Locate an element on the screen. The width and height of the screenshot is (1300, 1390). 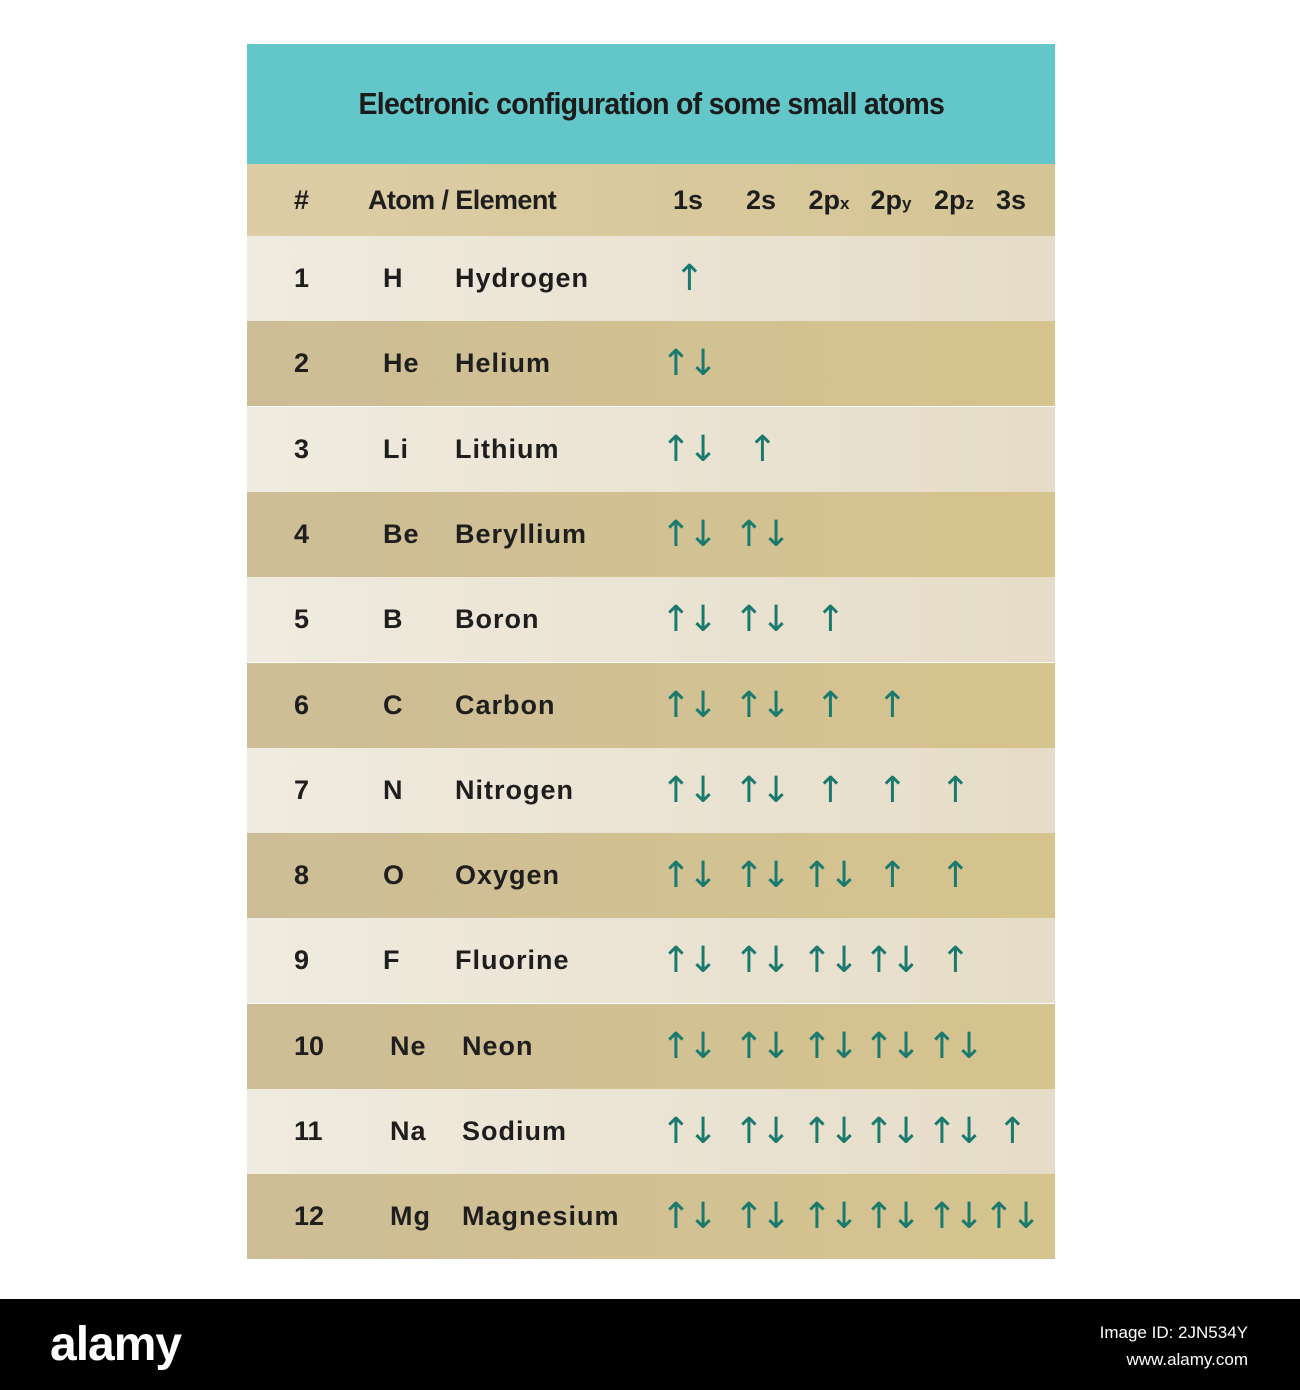
orbital-label: 1s is located at coordinates (688, 199).